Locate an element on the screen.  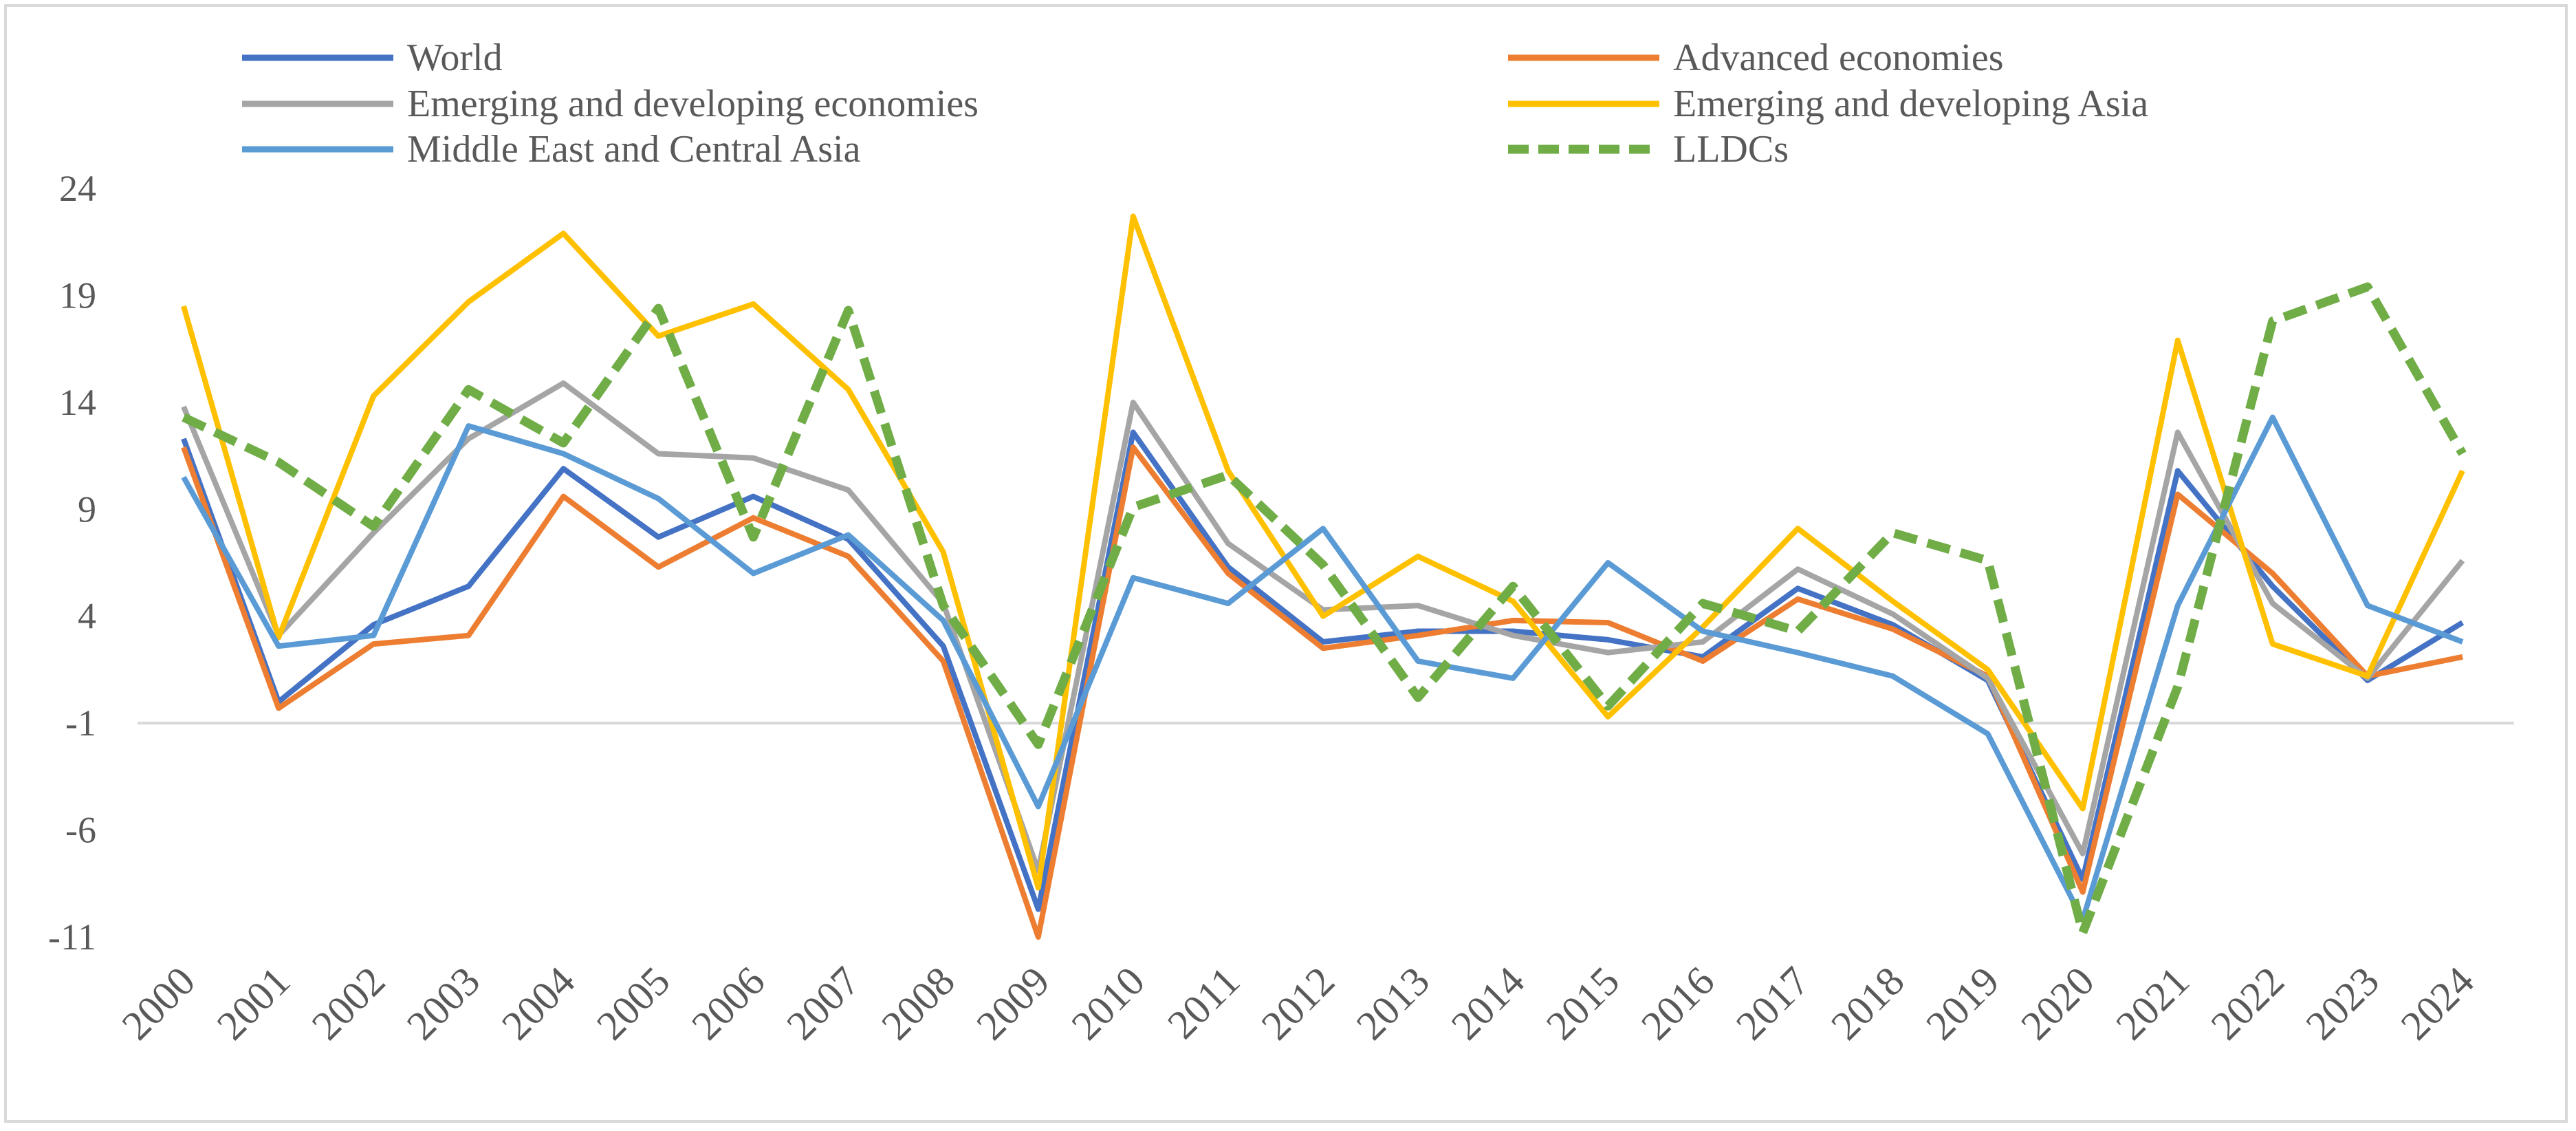
y-tick-label: 9 is located at coordinates (87, 509).